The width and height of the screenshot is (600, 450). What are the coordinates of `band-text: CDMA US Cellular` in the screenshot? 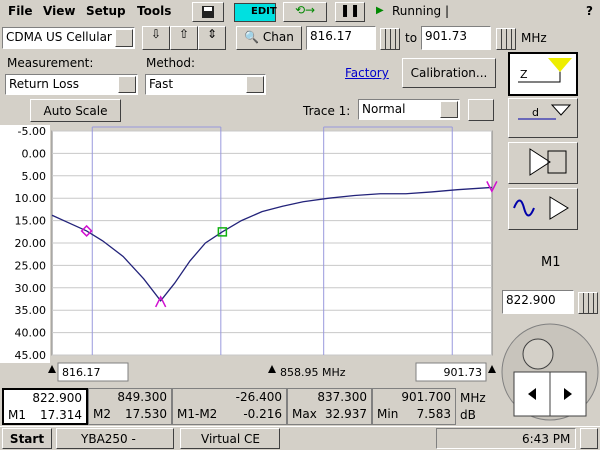 It's located at (59, 37).